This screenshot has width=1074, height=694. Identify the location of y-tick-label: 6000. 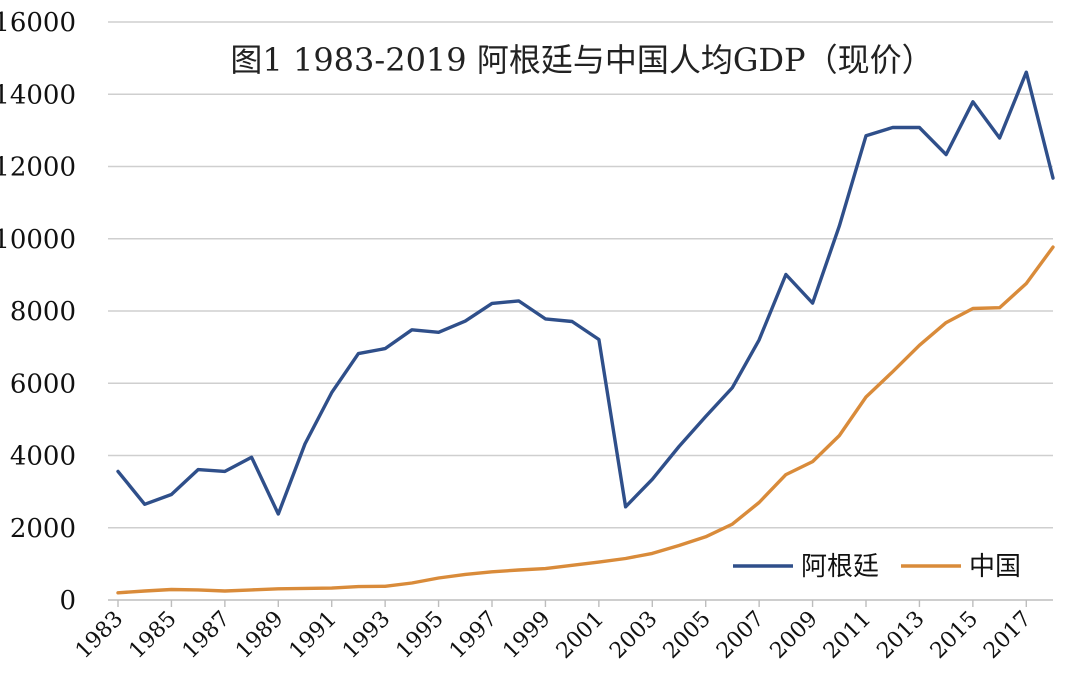
(43, 384).